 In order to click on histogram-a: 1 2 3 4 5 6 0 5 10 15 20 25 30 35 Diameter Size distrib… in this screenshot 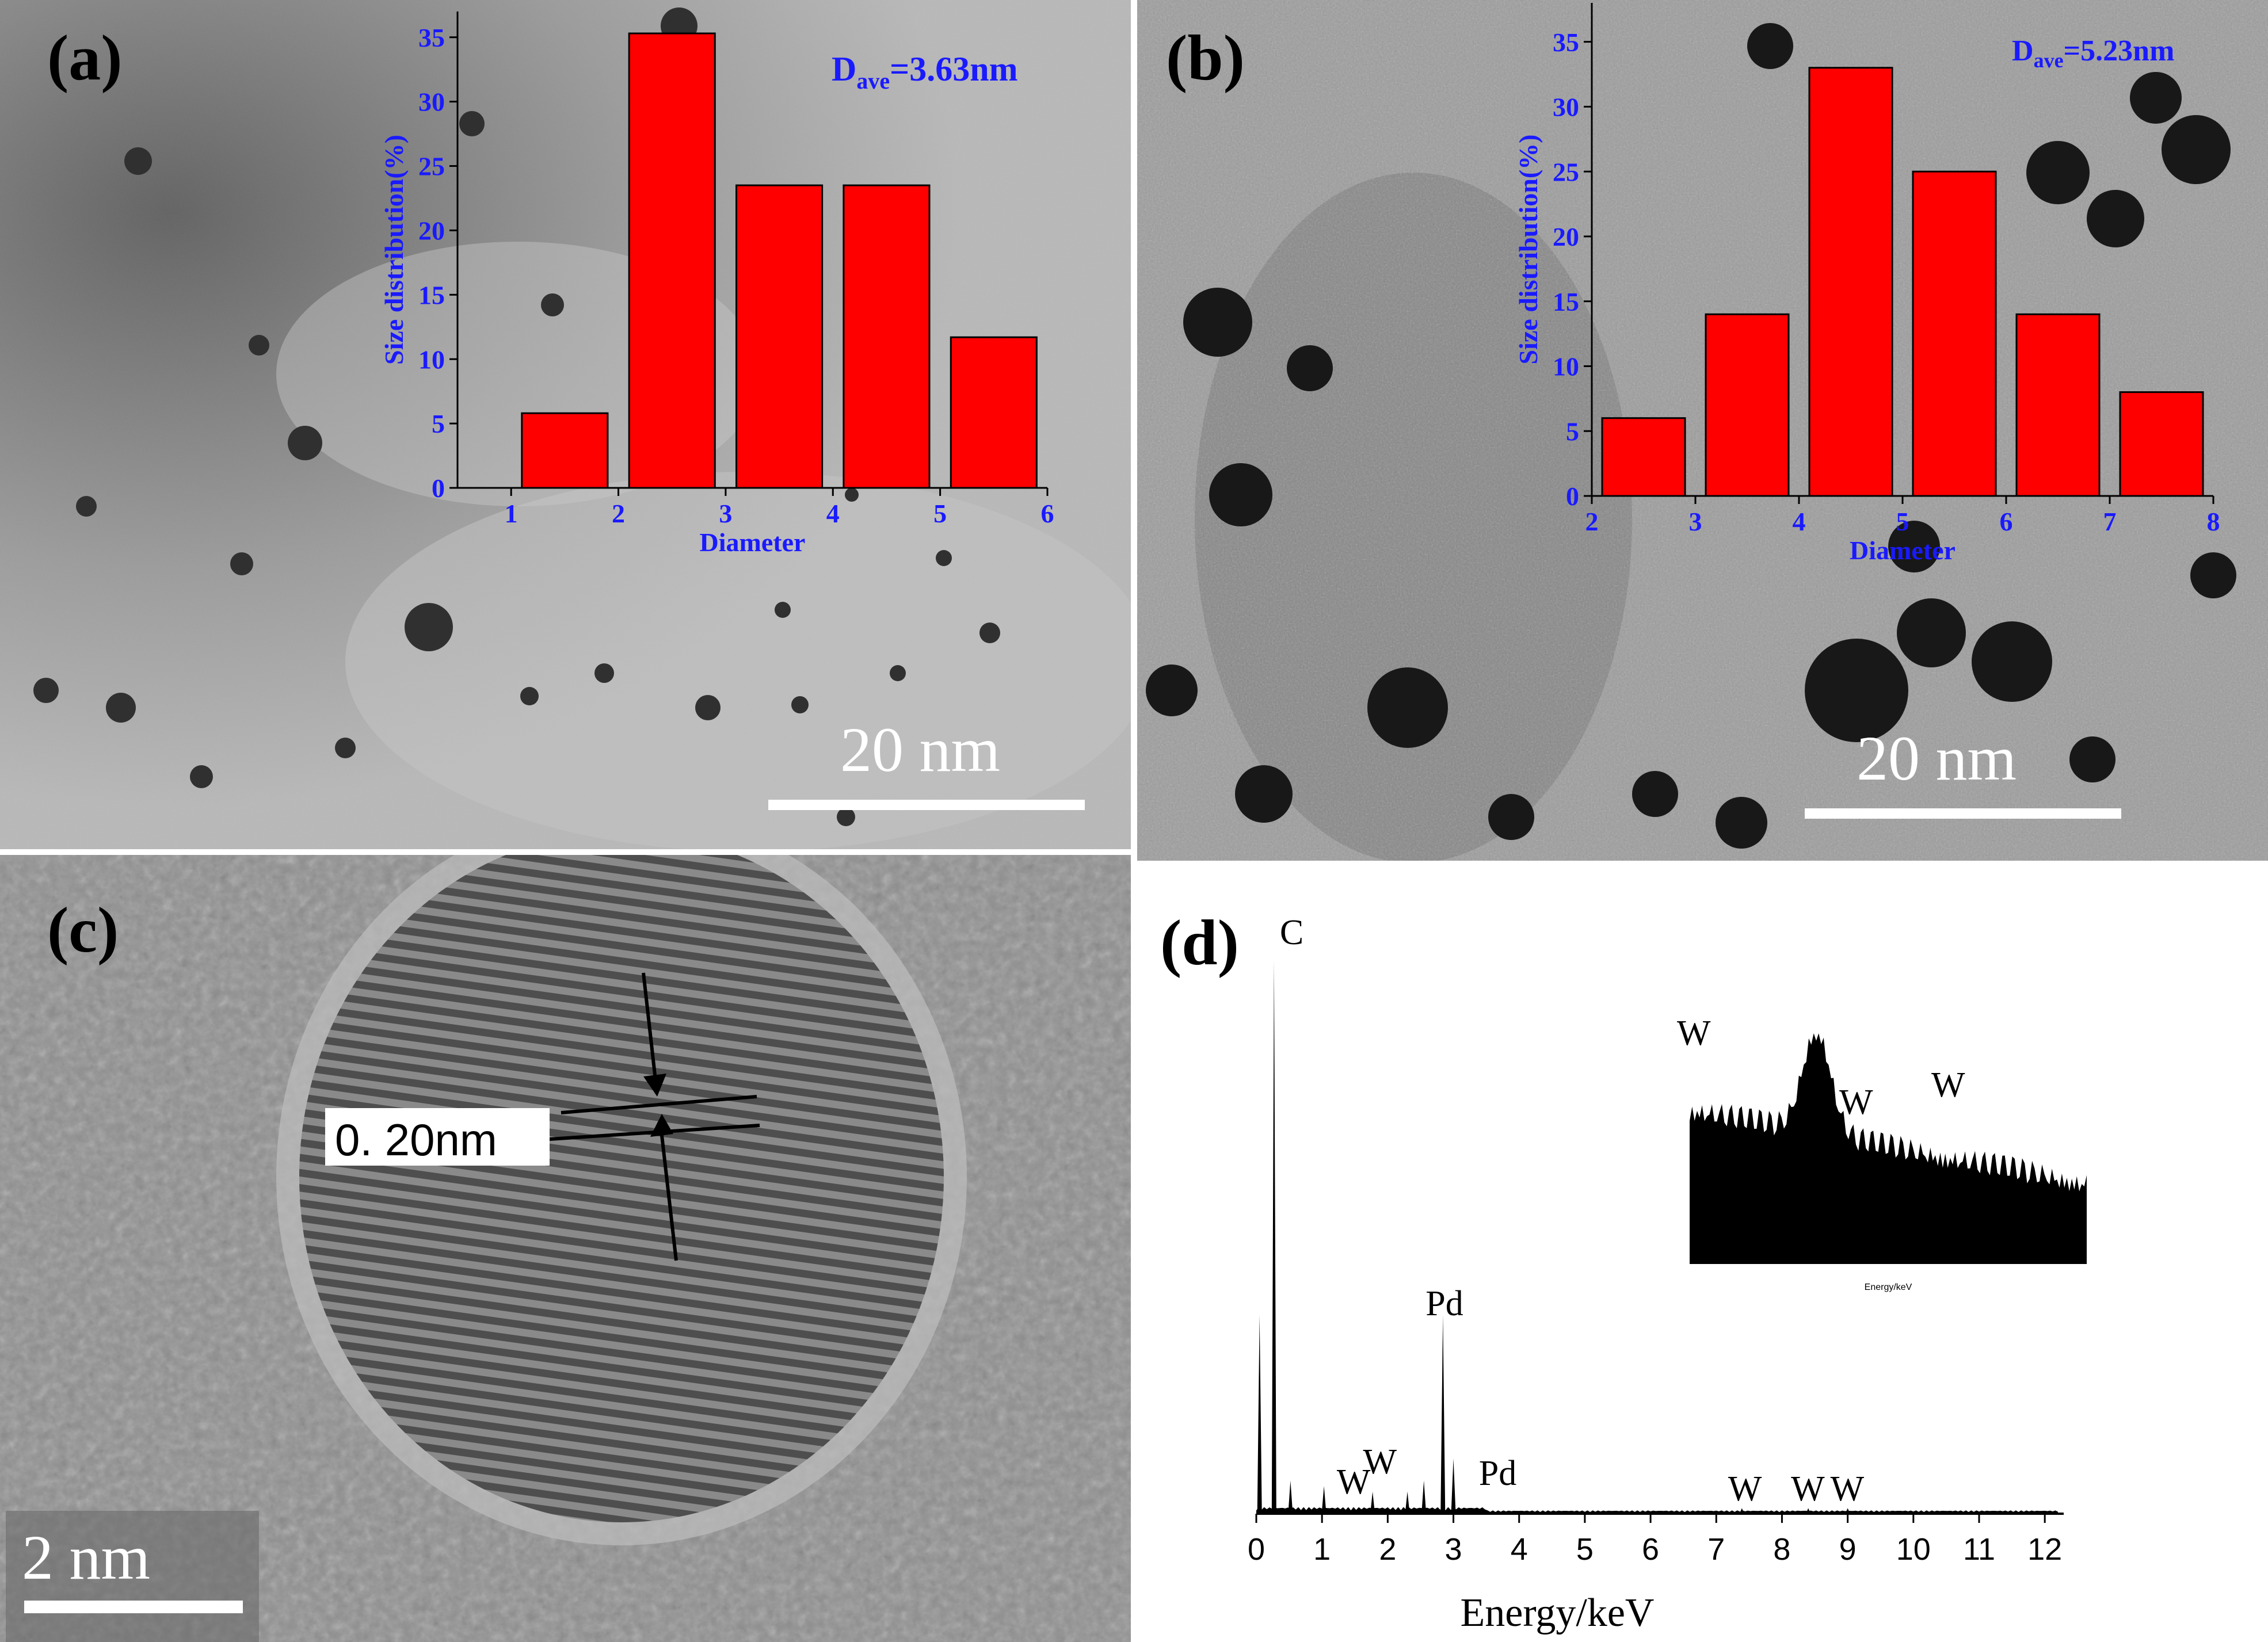, I will do `click(716, 284)`.